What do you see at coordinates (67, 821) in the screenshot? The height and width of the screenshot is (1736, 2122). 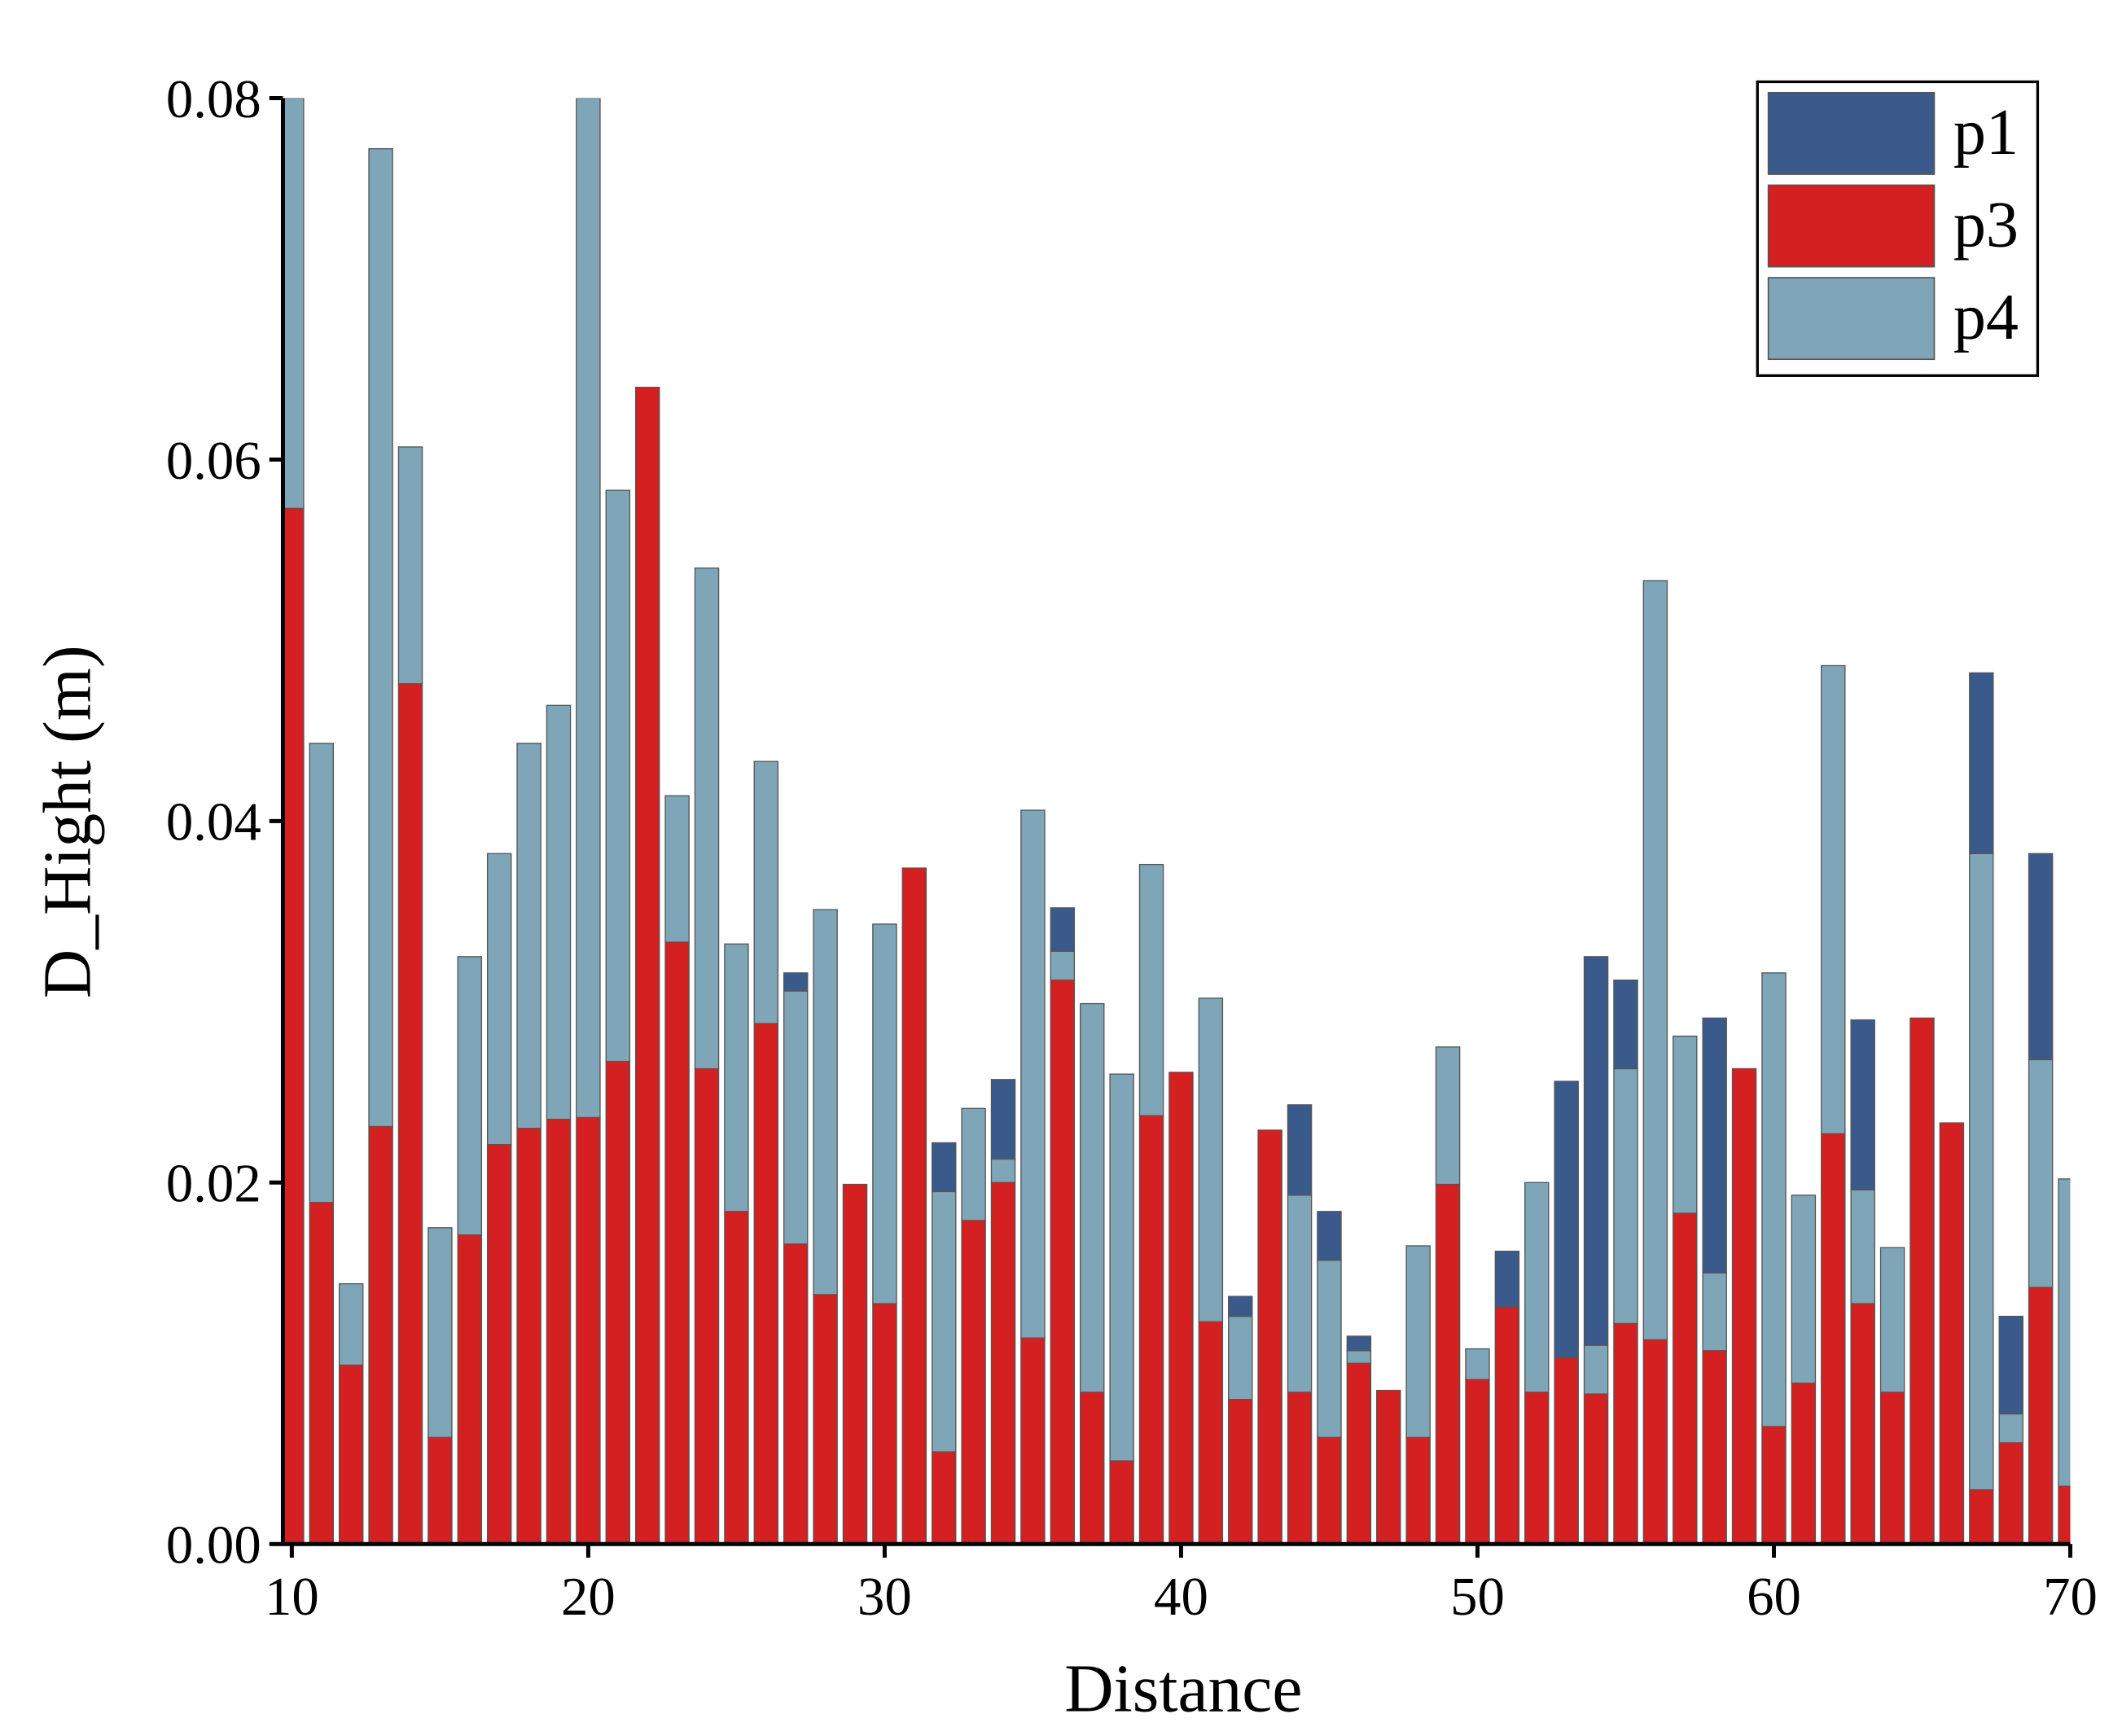 I see `y-axis-label: D_Hight (m)` at bounding box center [67, 821].